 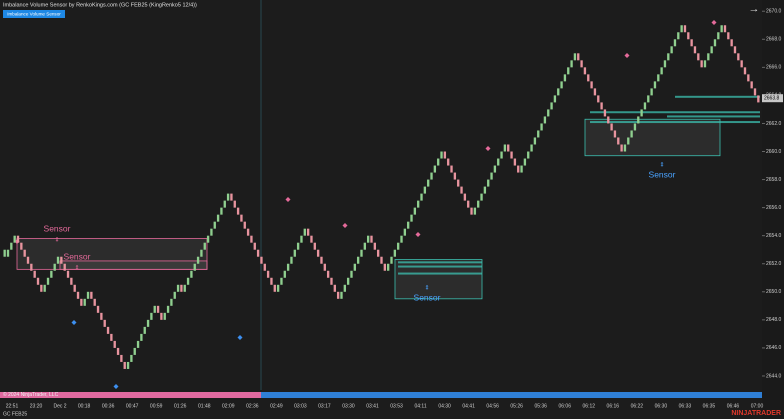 I want to click on x-tick-label: 00:18, so click(x=84, y=406).